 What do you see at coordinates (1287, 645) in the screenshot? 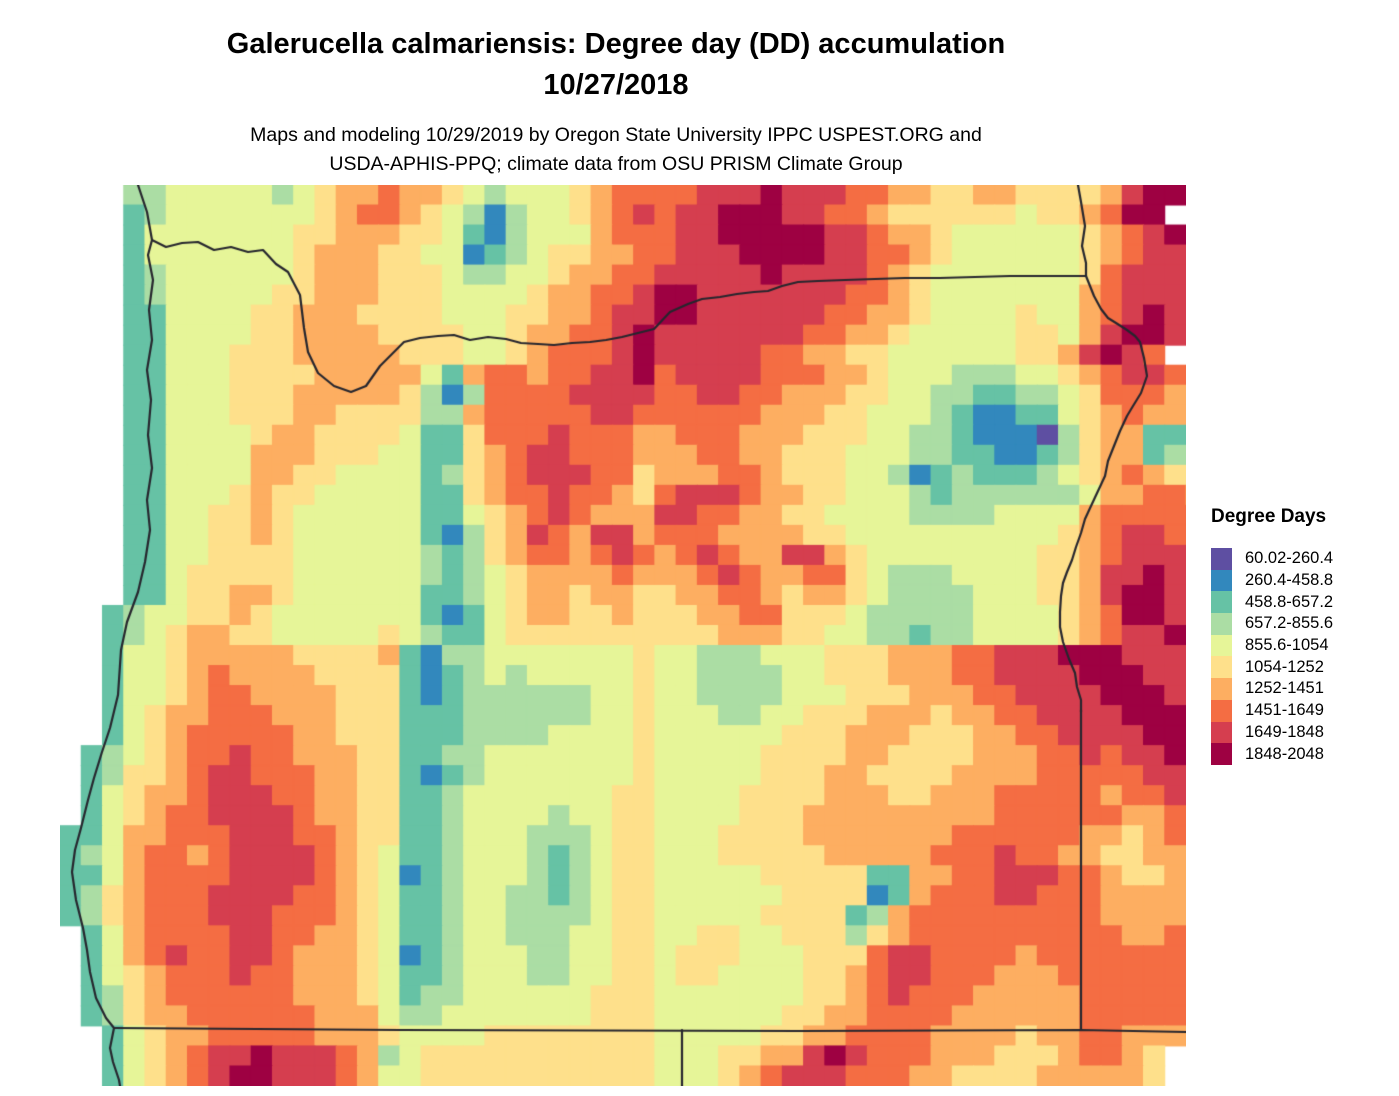
I see `legend-item-label: 855.6-1054` at bounding box center [1287, 645].